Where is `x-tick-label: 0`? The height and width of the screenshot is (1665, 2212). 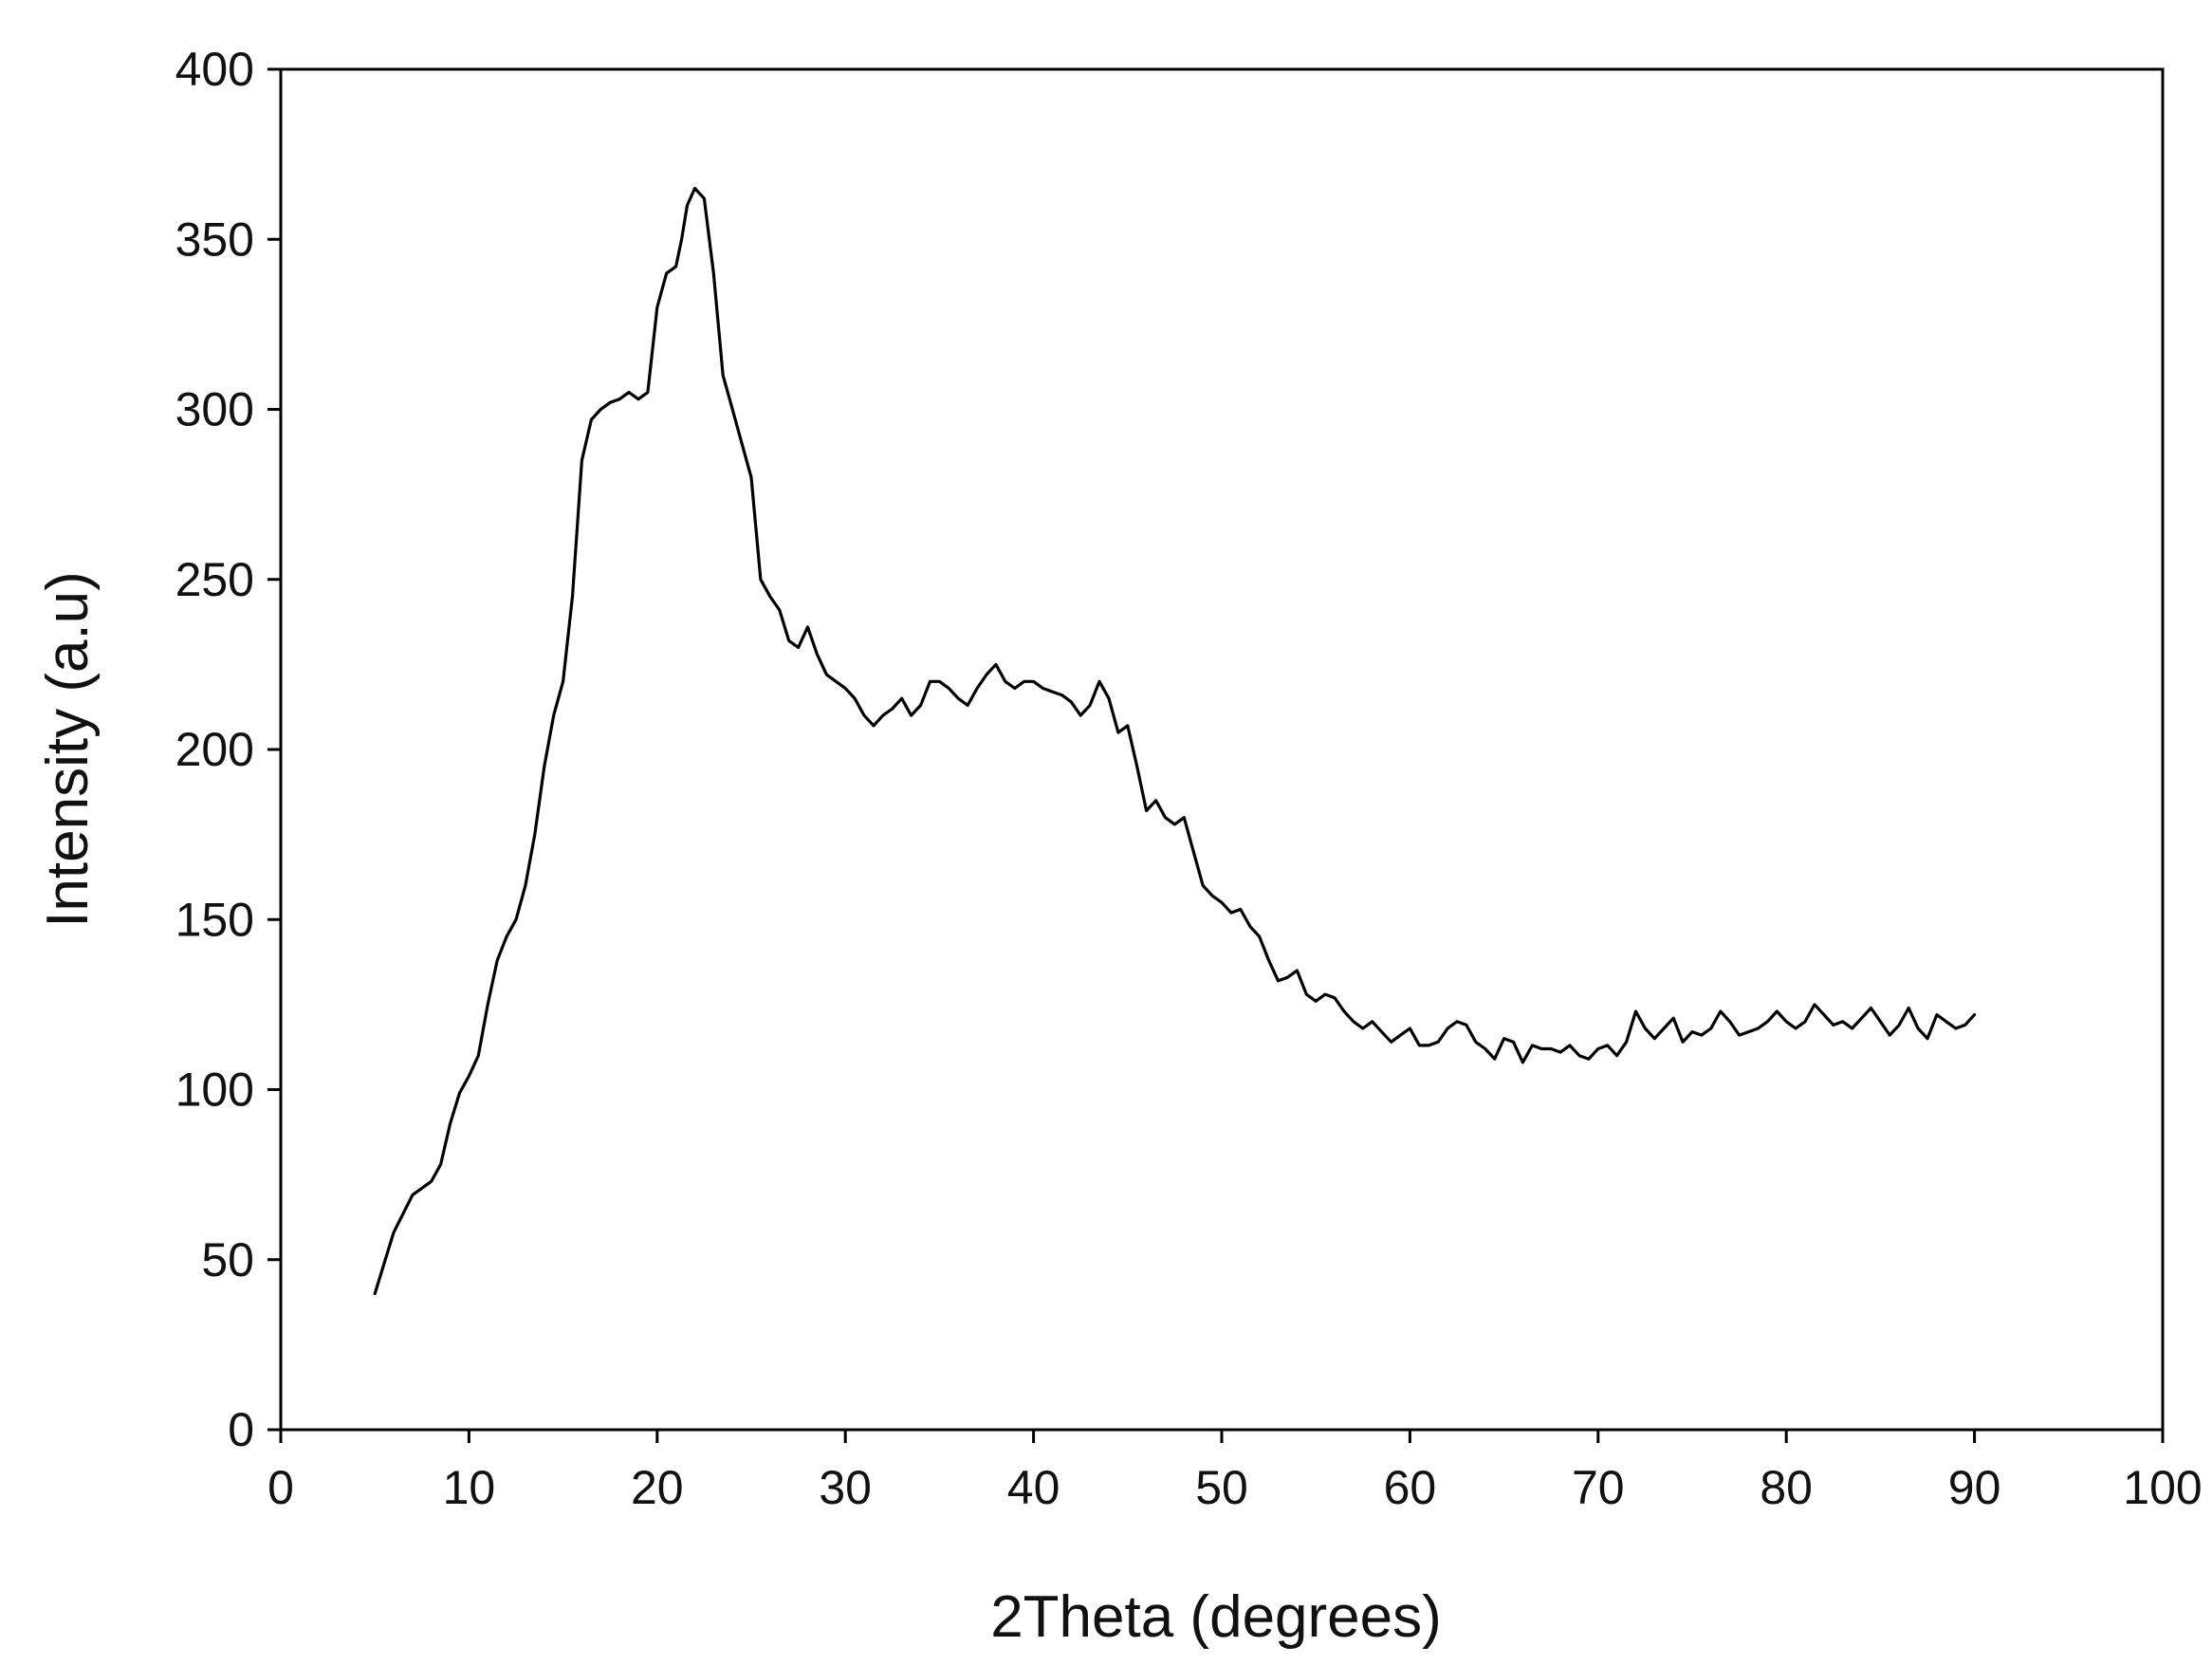 x-tick-label: 0 is located at coordinates (280, 1487).